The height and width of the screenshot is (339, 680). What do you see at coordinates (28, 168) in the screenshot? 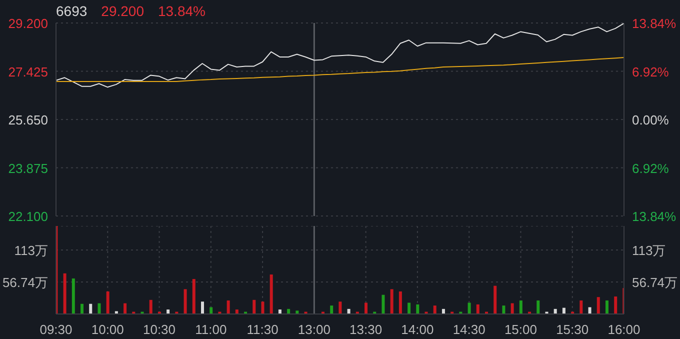
I see `y-tick-label: 23.875` at bounding box center [28, 168].